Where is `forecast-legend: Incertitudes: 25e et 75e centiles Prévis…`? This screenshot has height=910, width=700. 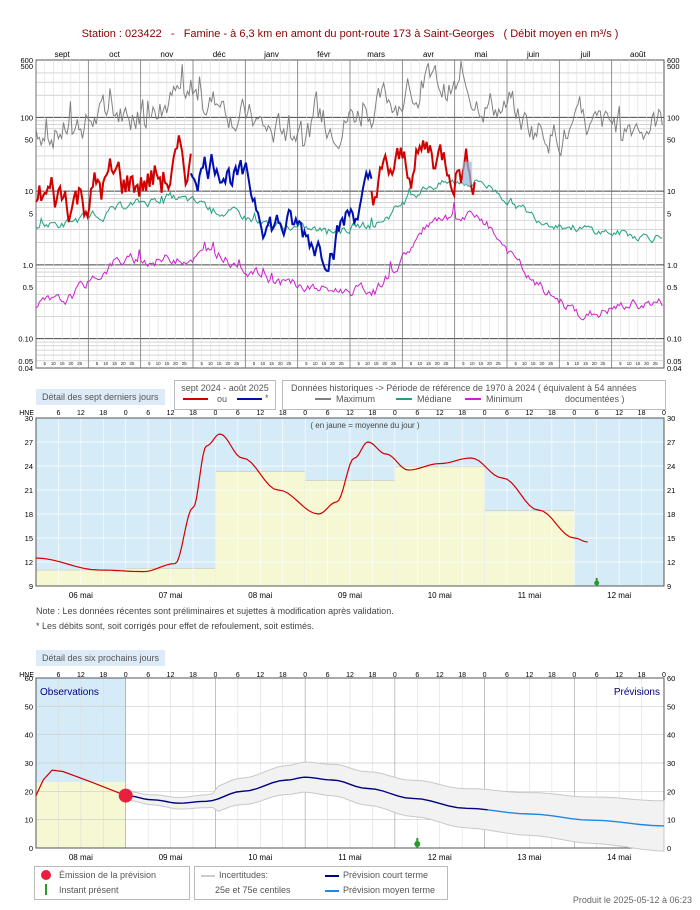
forecast-legend: Incertitudes: 25e et 75e centiles Prévis… is located at coordinates (321, 883).